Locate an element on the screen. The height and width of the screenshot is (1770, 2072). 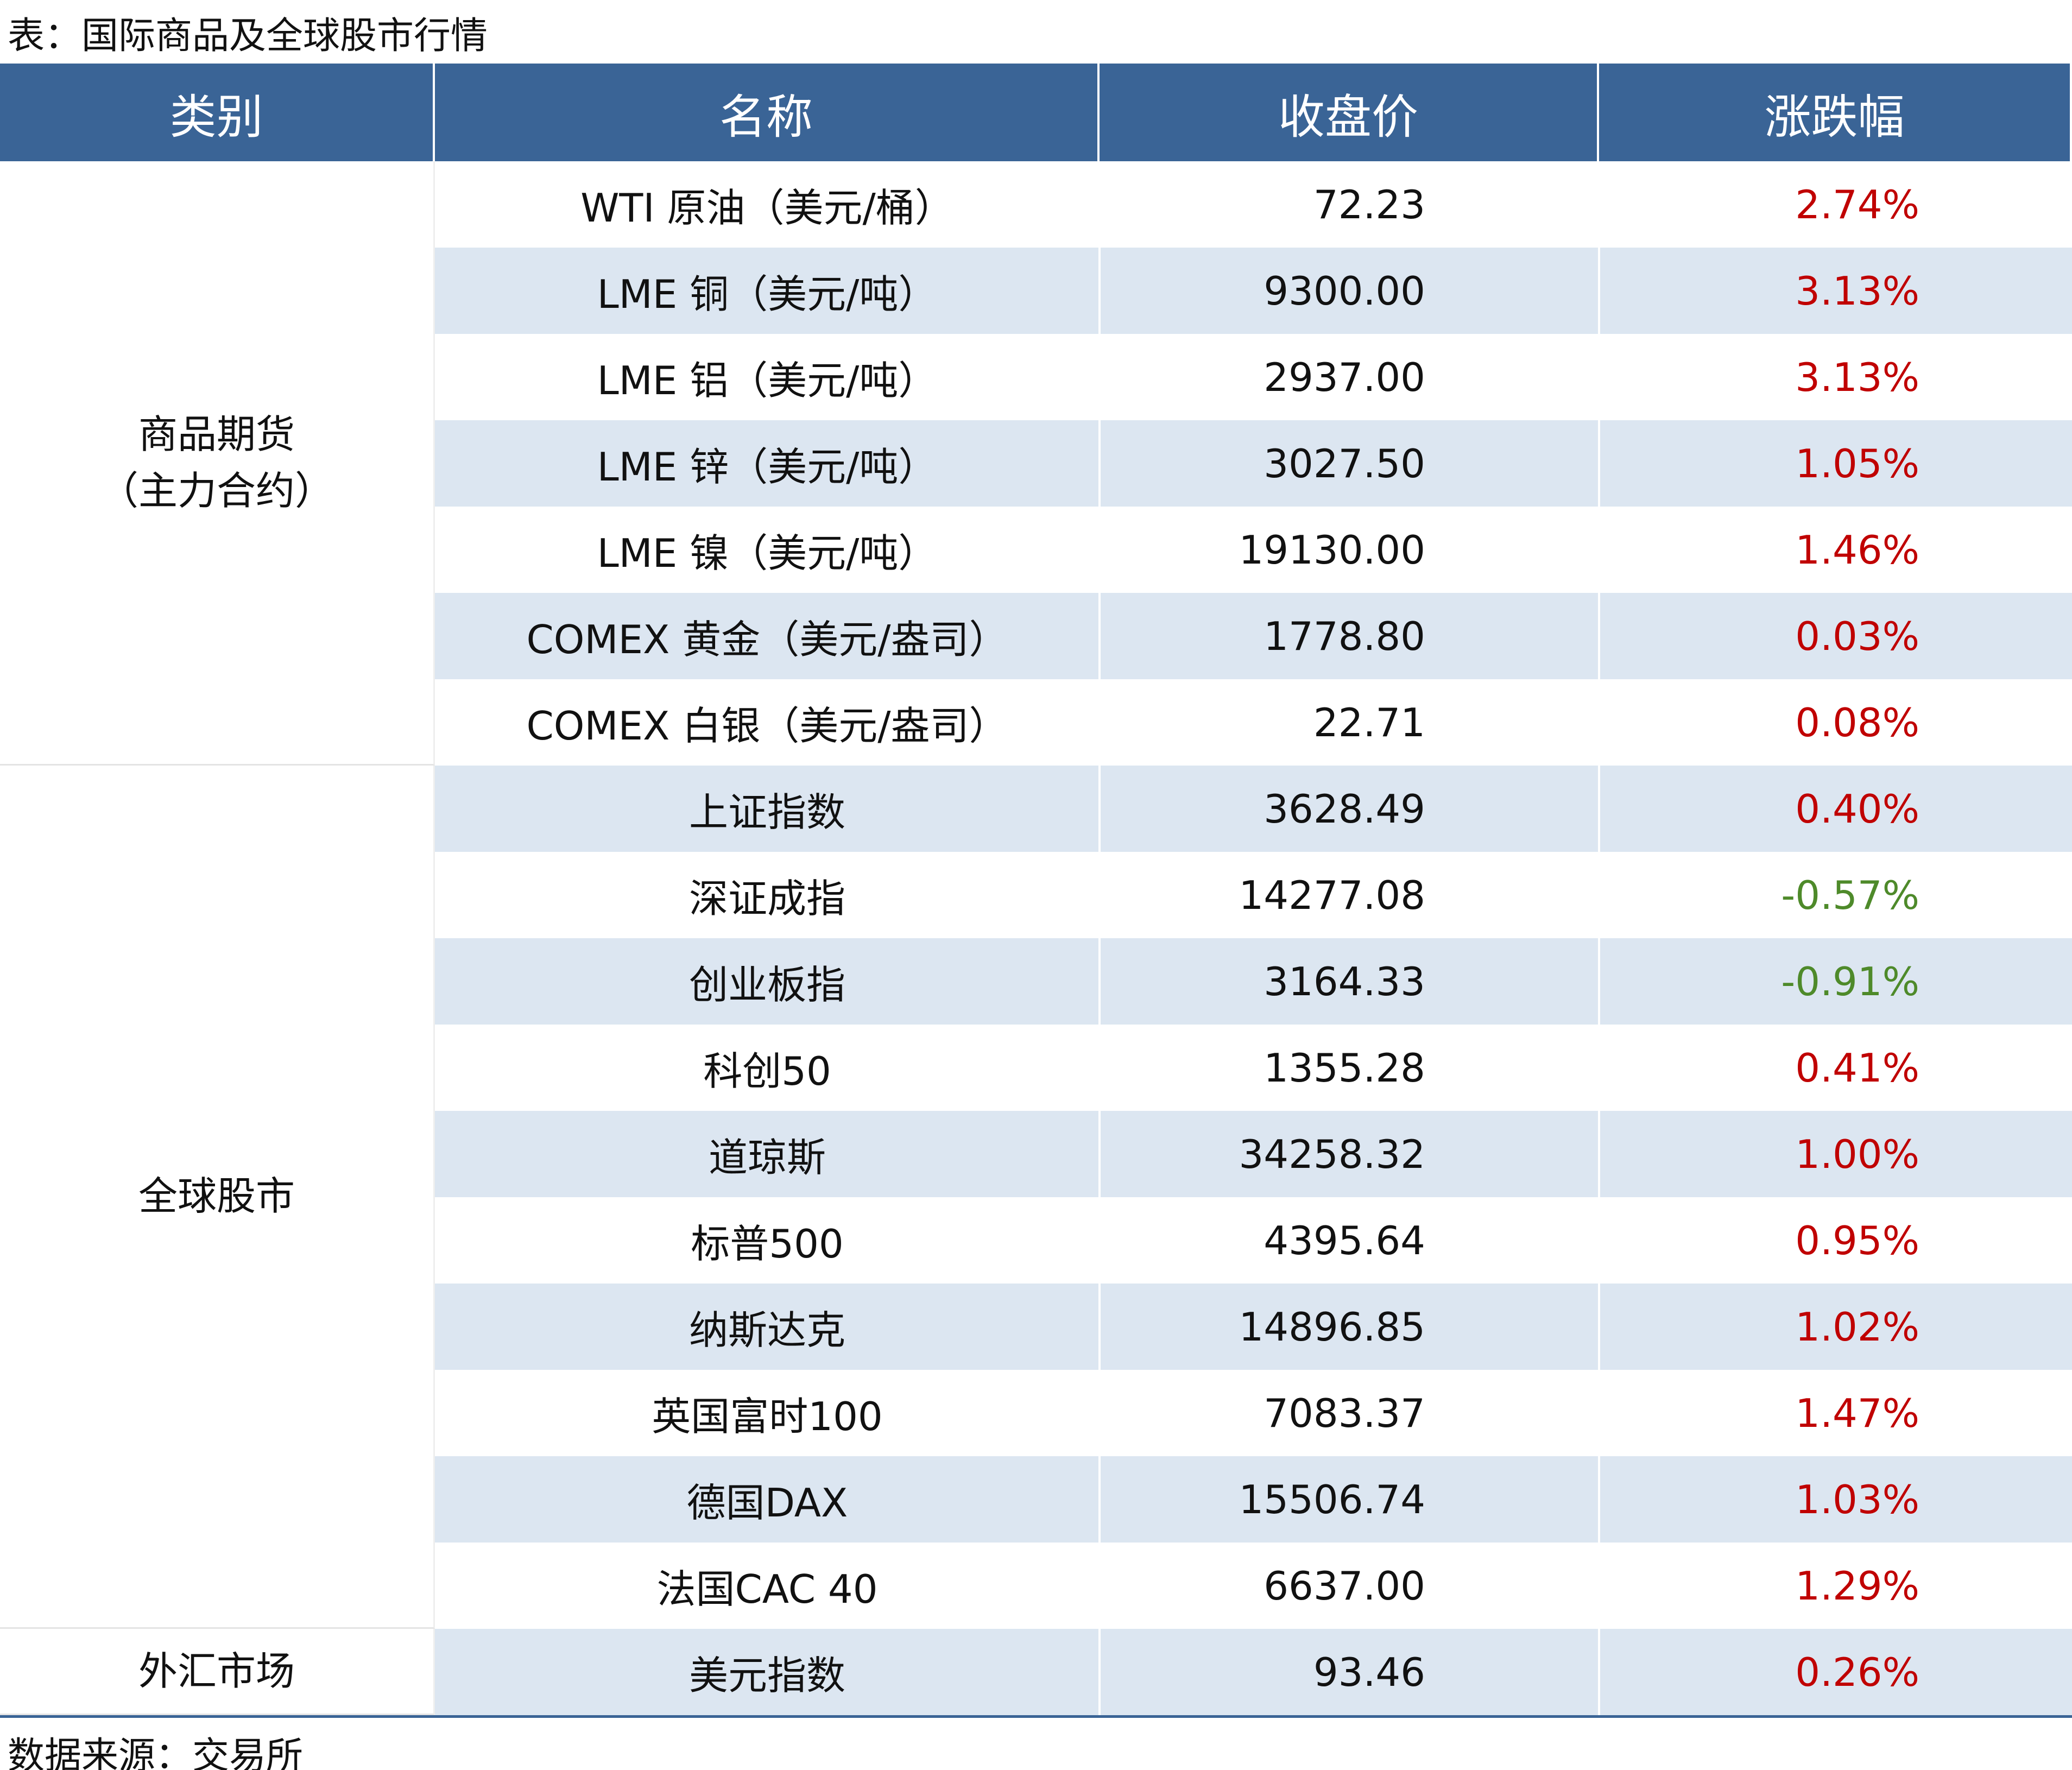
change-cell: 0.41% is located at coordinates (1857, 1068).